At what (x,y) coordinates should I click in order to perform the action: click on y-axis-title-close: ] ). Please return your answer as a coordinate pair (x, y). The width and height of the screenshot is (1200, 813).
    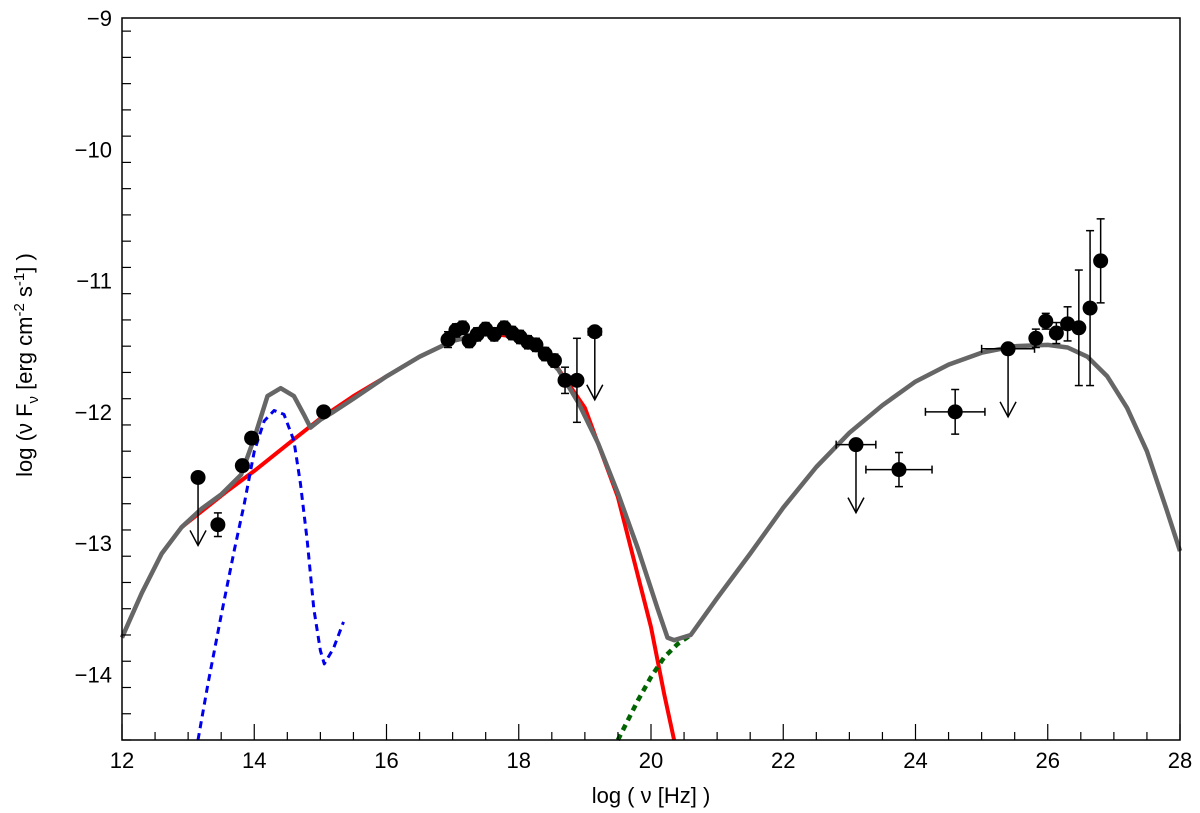
    Looking at the image, I should click on (24, 263).